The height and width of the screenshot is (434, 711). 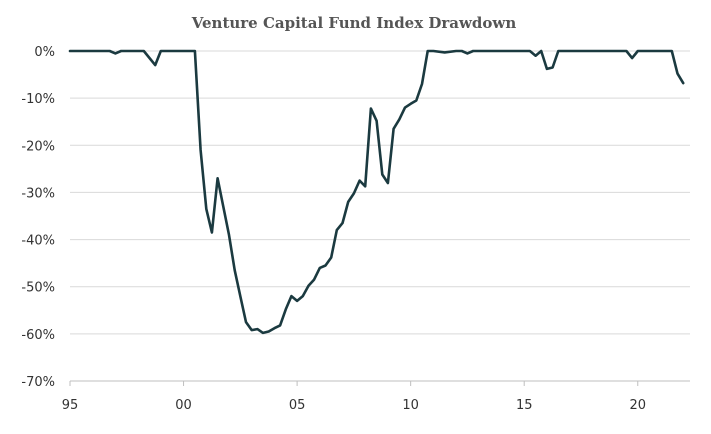 I want to click on chart-title: Venture Capital Fund Index Drawdown, so click(x=354, y=23).